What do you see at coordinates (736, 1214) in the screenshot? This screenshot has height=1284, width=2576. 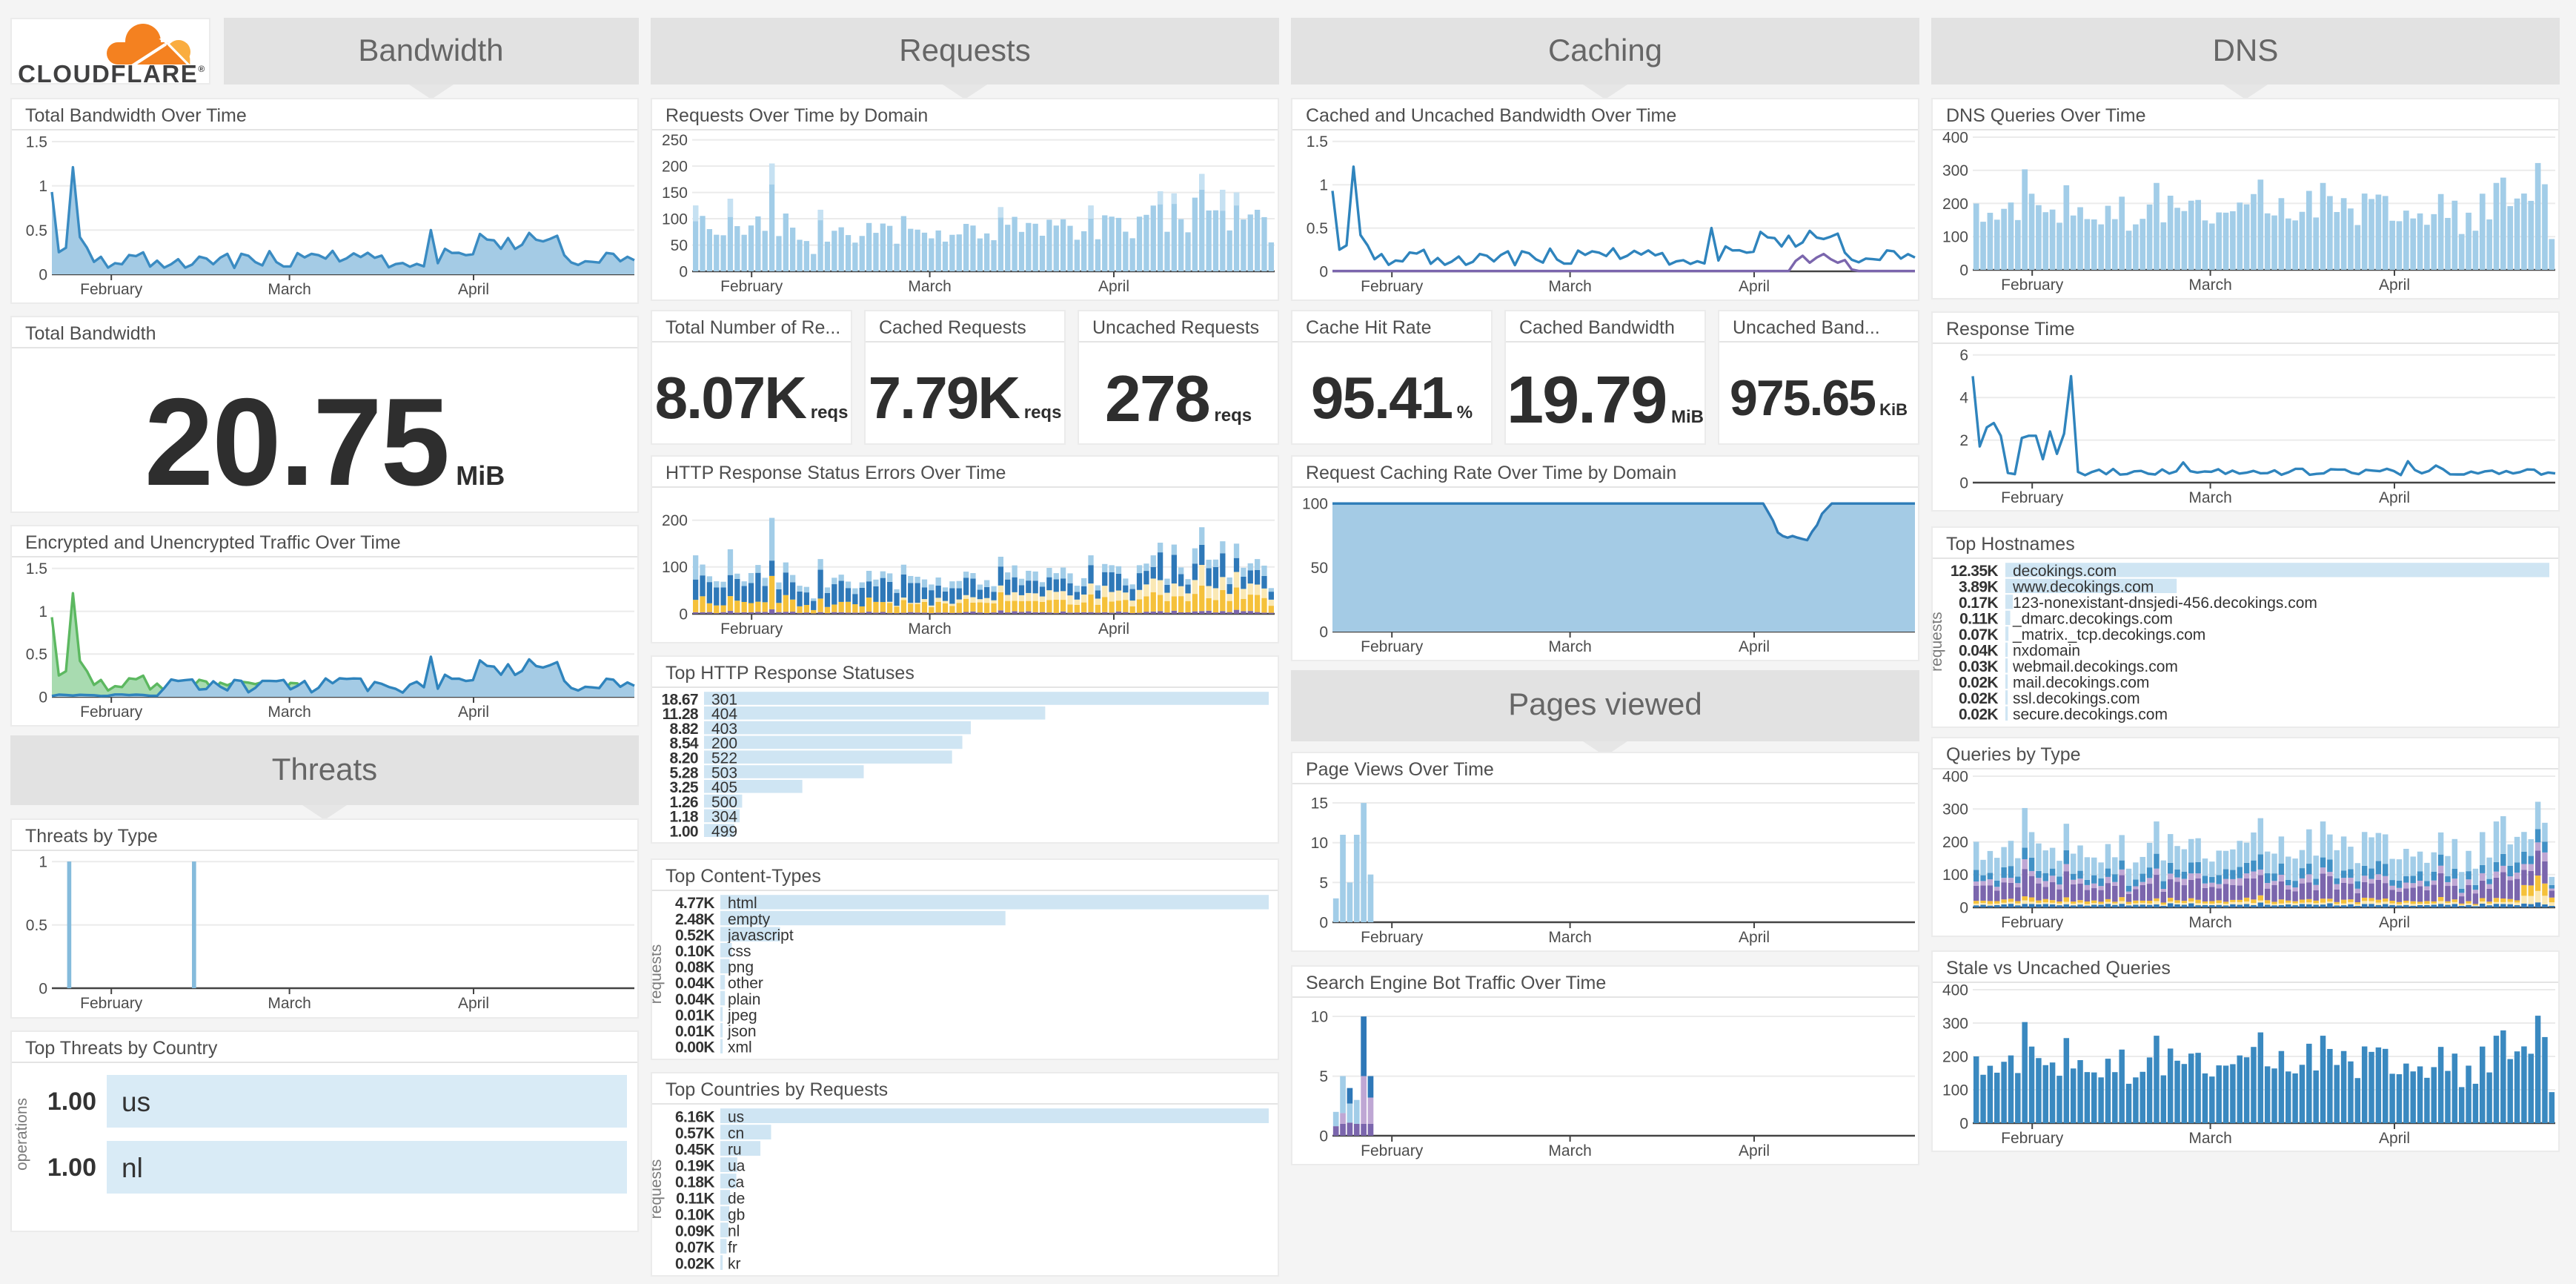 I see `svg-text: gb` at bounding box center [736, 1214].